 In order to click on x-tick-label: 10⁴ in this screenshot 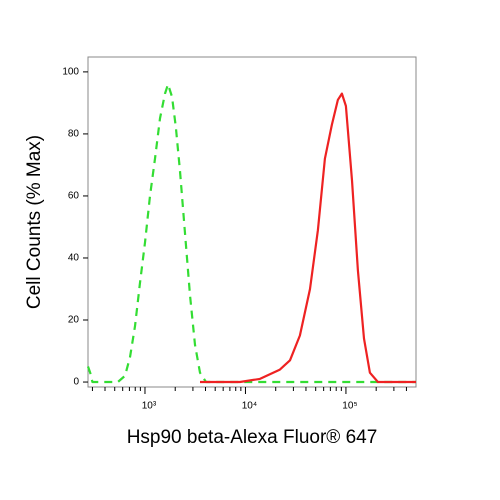, I will do `click(249, 406)`.